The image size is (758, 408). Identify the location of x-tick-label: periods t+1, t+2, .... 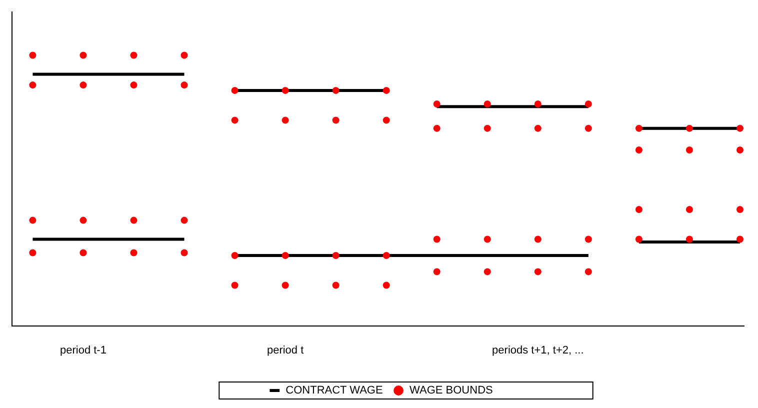
(538, 350).